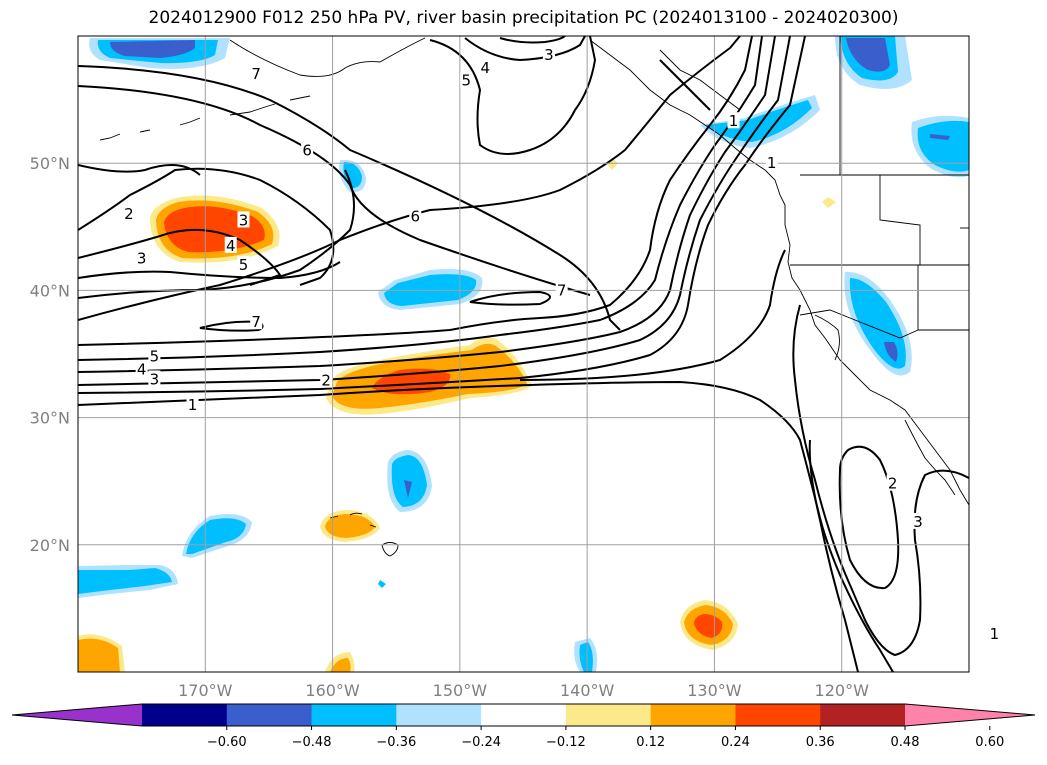  Describe the element at coordinates (650, 742) in the screenshot. I see `colorbar-tick-label: 0.12` at that location.